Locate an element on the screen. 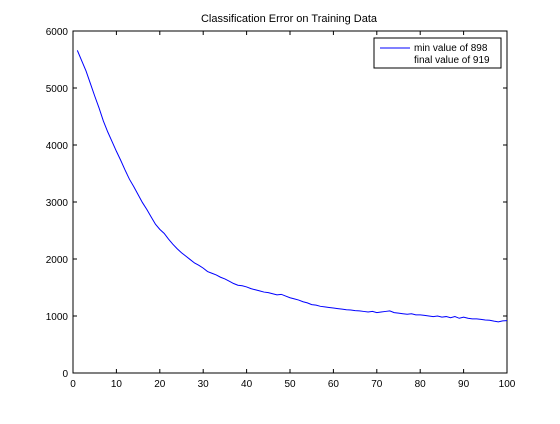 Image resolution: width=560 pixels, height=424 pixels. y-tick-label: 4000 is located at coordinates (57, 146).